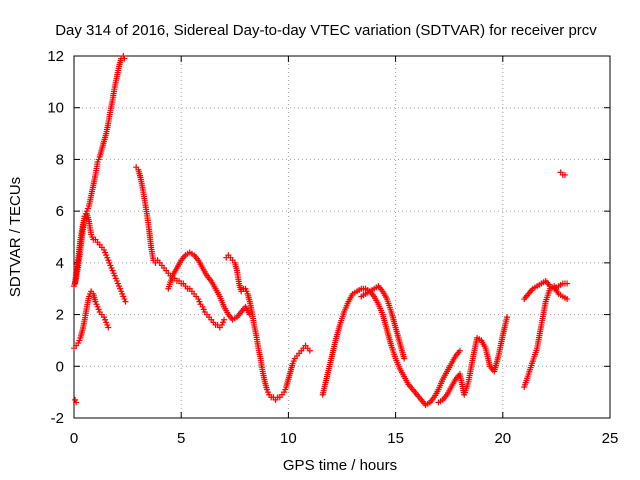 Image resolution: width=640 pixels, height=480 pixels. What do you see at coordinates (60, 366) in the screenshot?
I see `y-tick-label: 0` at bounding box center [60, 366].